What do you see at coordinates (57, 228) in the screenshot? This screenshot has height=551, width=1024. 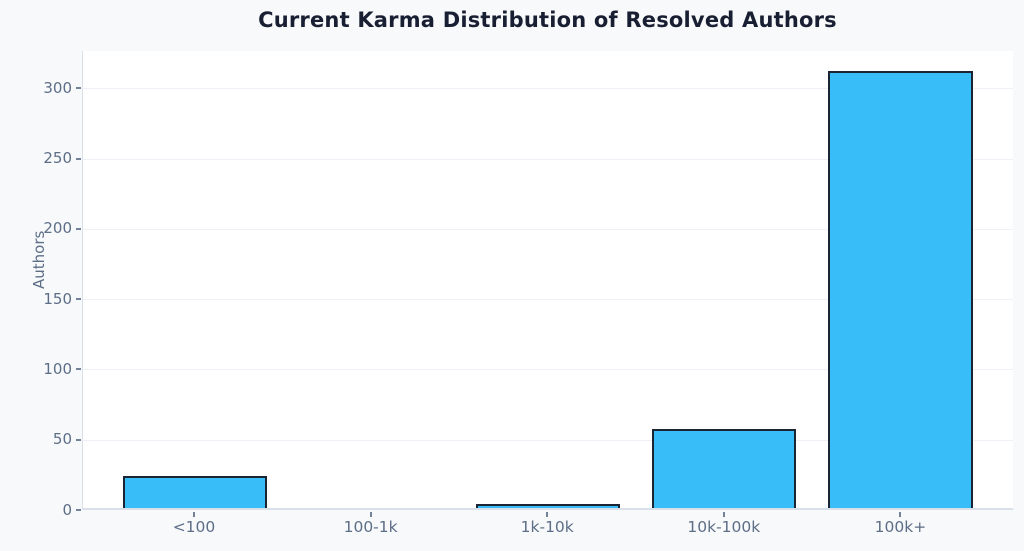 I see `y-tick-label-200: 200` at bounding box center [57, 228].